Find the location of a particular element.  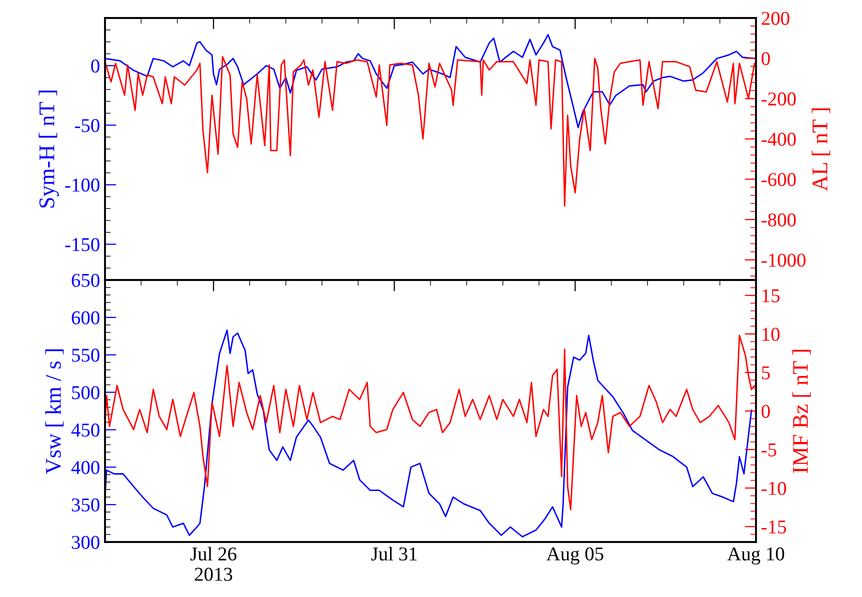

y-tick-label: 0 is located at coordinates (95, 66).